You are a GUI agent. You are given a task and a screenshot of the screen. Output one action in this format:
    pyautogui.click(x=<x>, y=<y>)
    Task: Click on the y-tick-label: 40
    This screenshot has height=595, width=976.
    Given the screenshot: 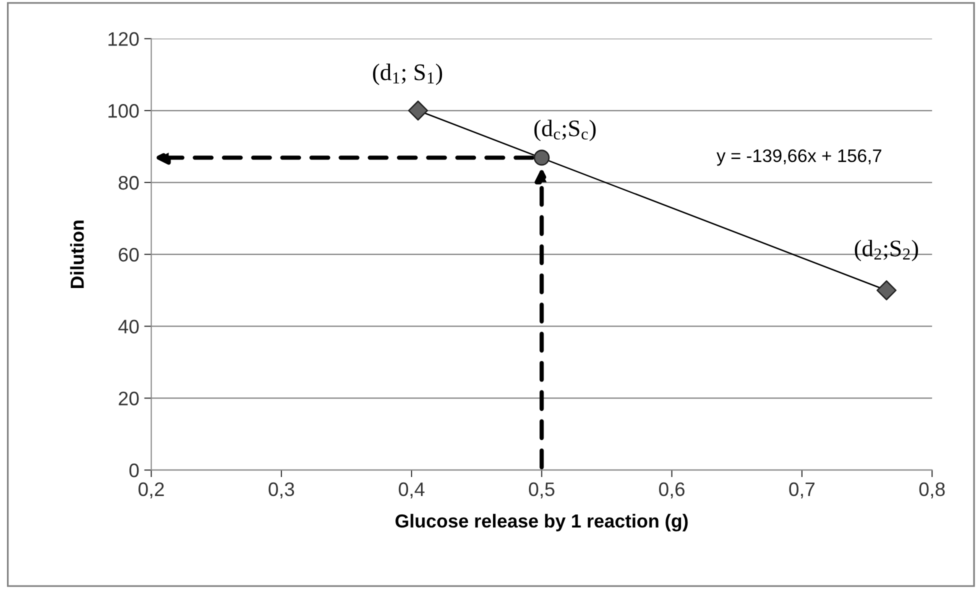 What is the action you would take?
    pyautogui.click(x=128, y=327)
    